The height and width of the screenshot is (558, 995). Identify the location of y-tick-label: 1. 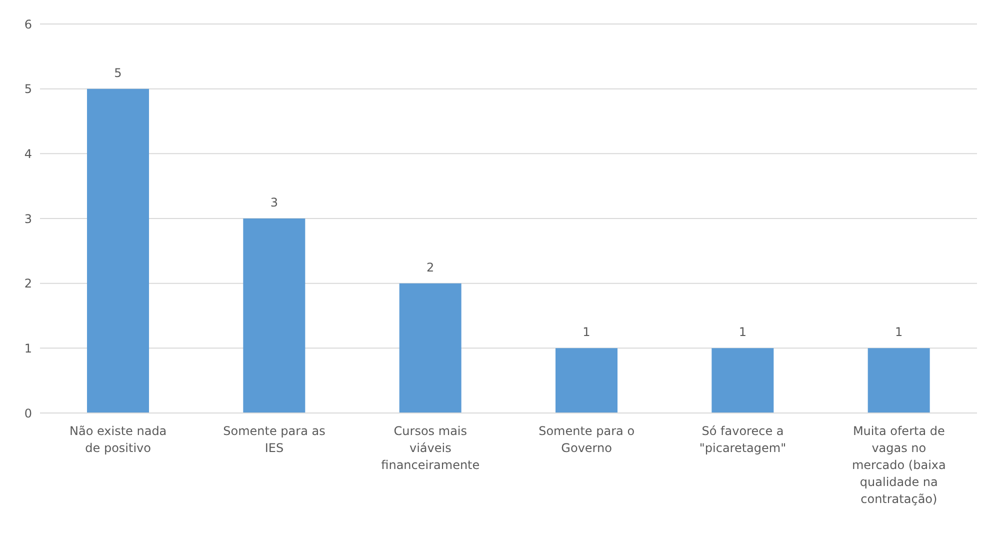
(28, 348).